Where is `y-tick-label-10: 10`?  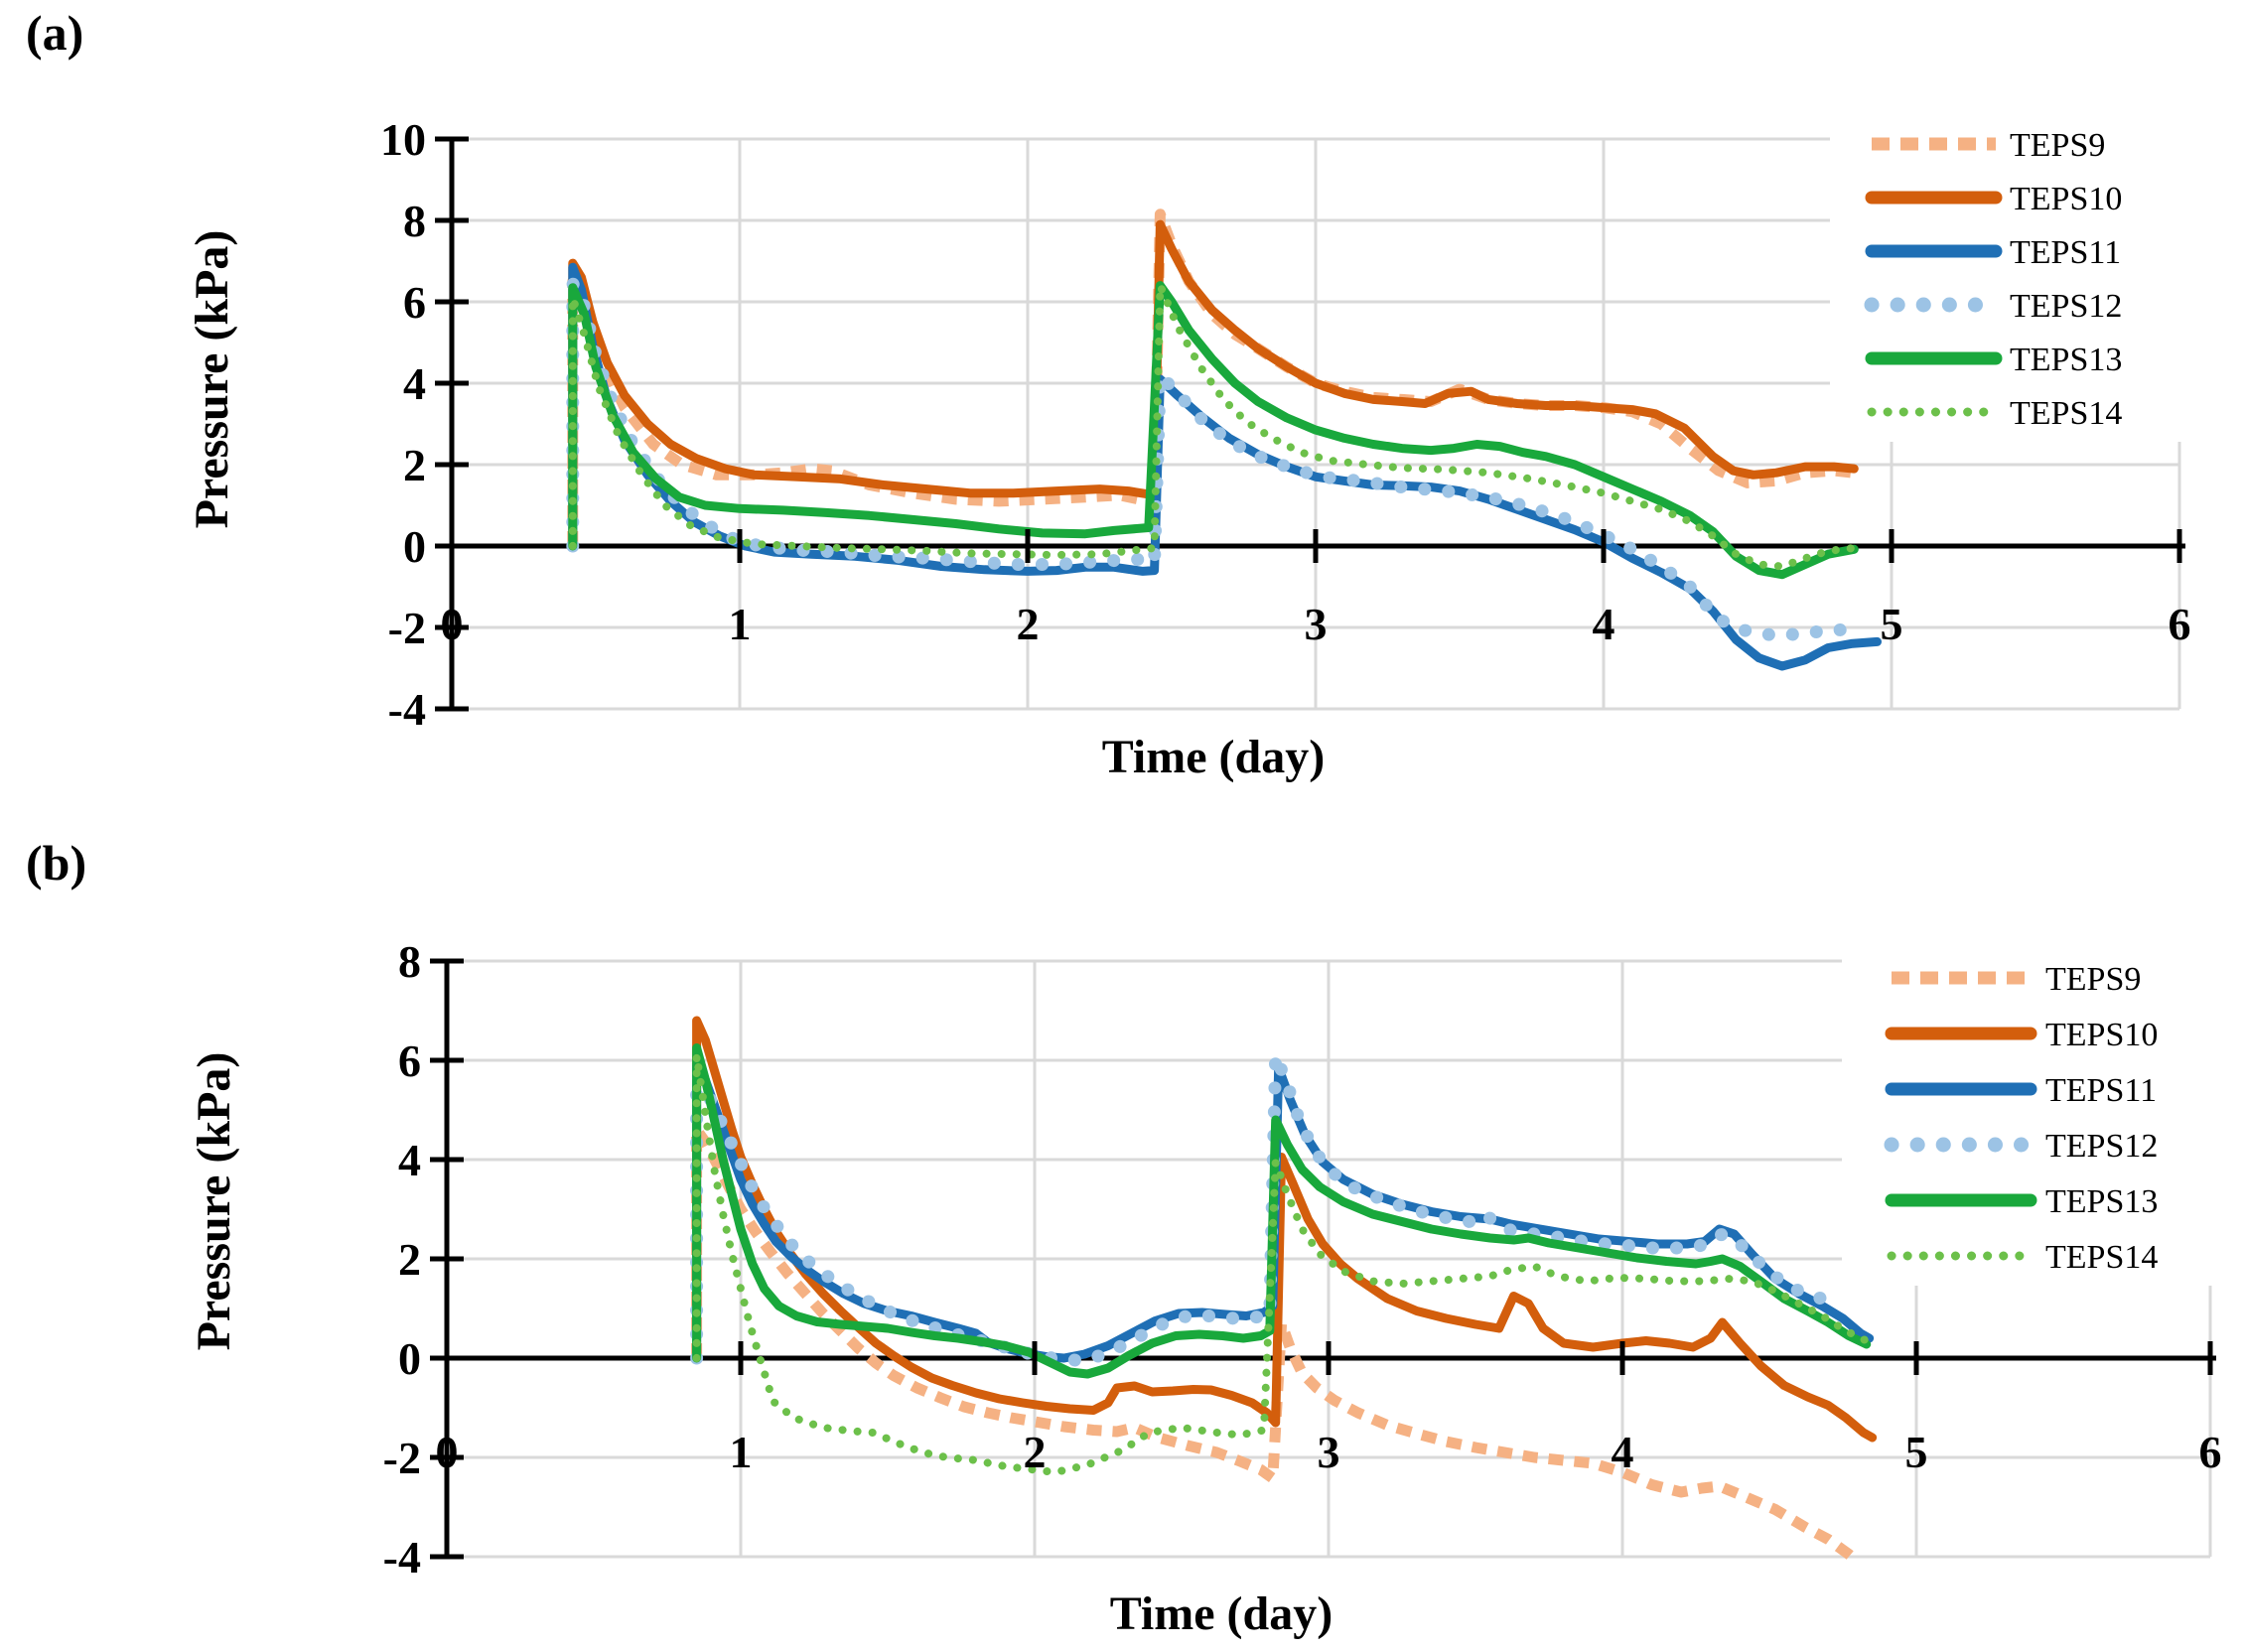
y-tick-label-10: 10 is located at coordinates (403, 140).